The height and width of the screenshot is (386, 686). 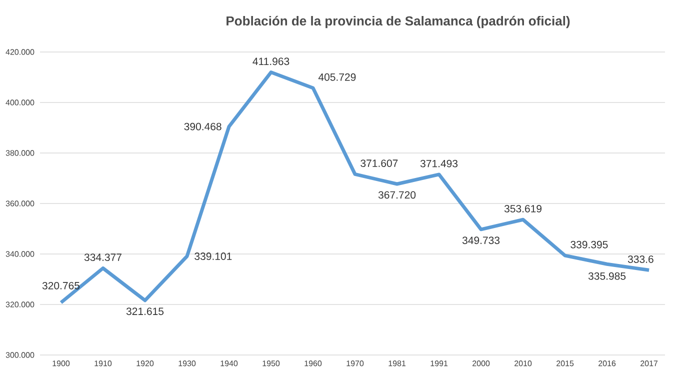 What do you see at coordinates (20, 305) in the screenshot?
I see `y-tick-label: 320.000` at bounding box center [20, 305].